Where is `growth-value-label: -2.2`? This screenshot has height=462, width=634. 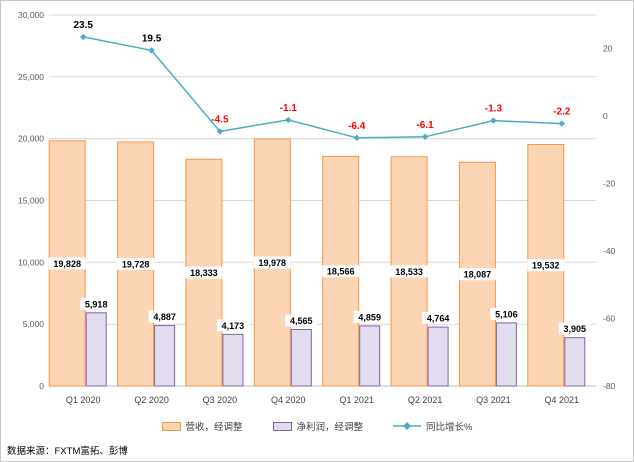
growth-value-label: -2.2 is located at coordinates (562, 112).